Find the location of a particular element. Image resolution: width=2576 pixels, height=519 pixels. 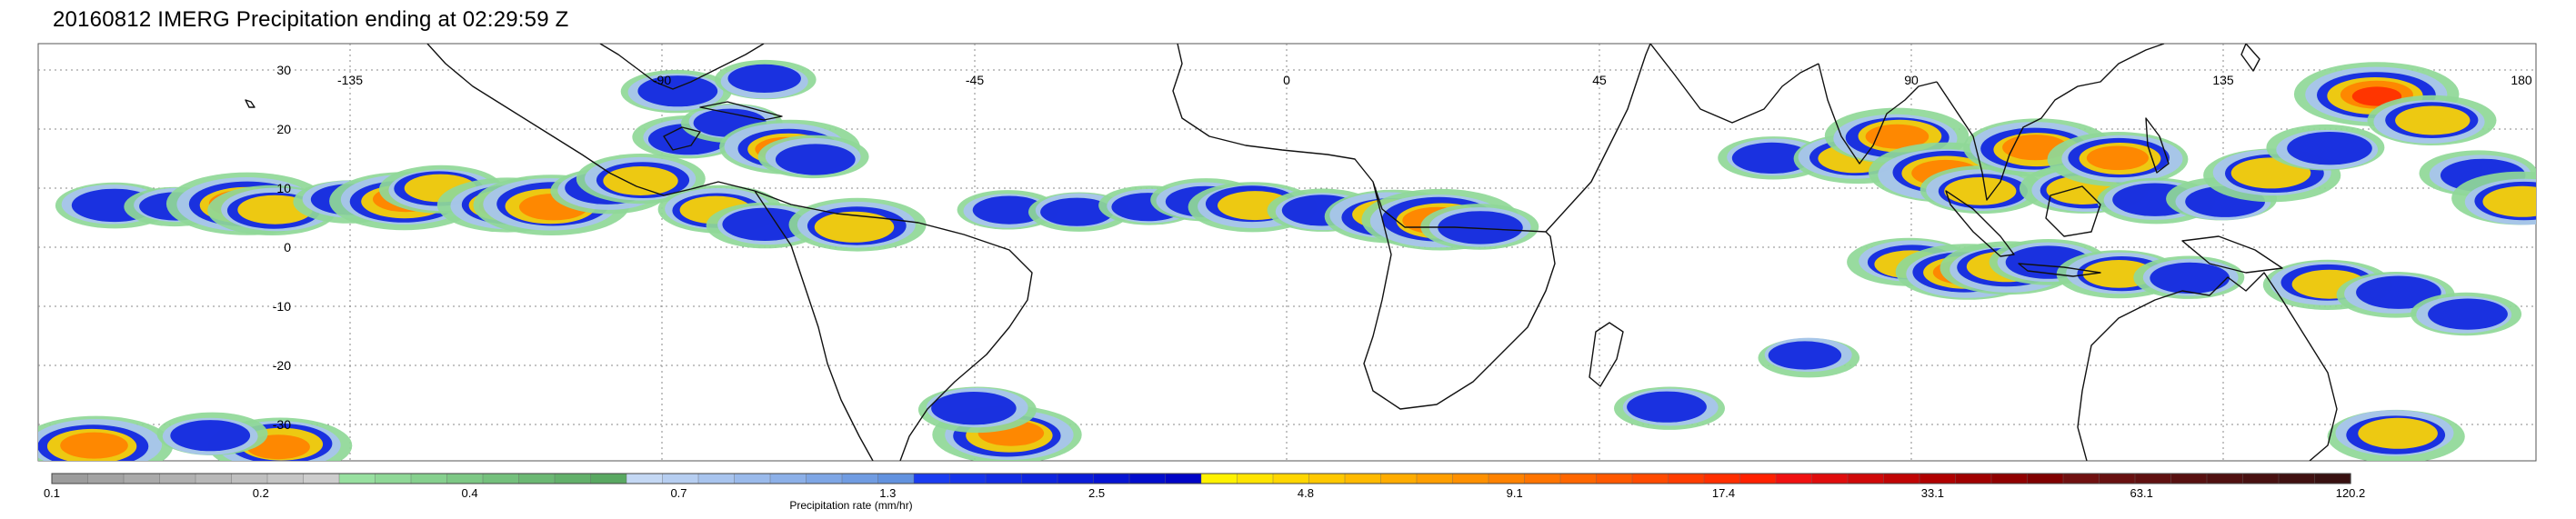

colorbar-tick-label: 63.1 is located at coordinates (2141, 493).